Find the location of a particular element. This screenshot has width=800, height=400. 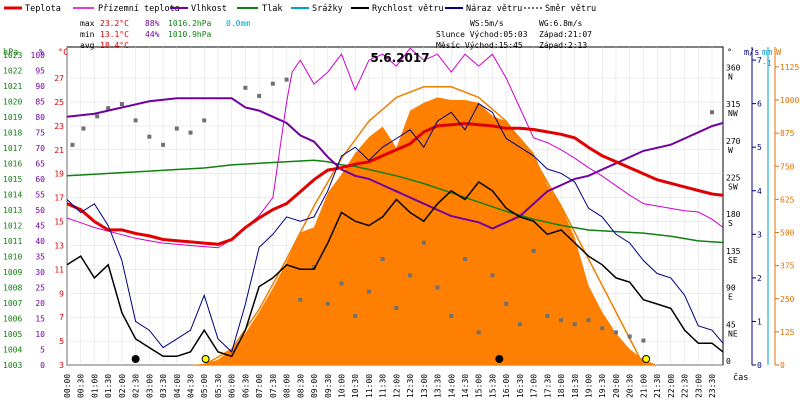

axis-tick-x: 20:30 is located at coordinates (630, 386).